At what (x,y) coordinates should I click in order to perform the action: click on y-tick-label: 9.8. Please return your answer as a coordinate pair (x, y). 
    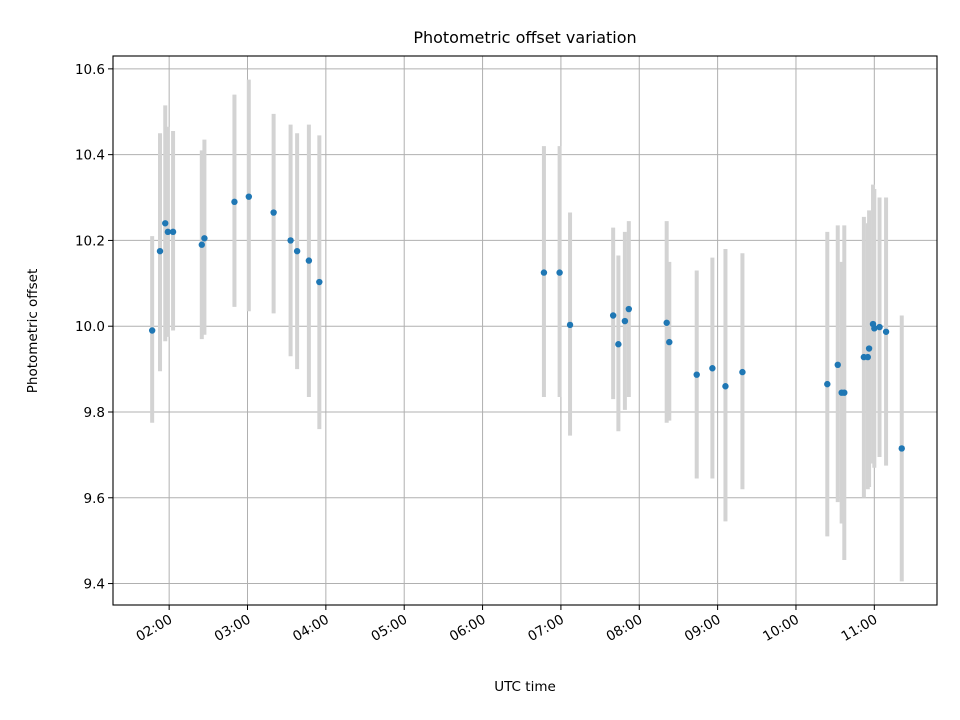
    Looking at the image, I should click on (94, 413).